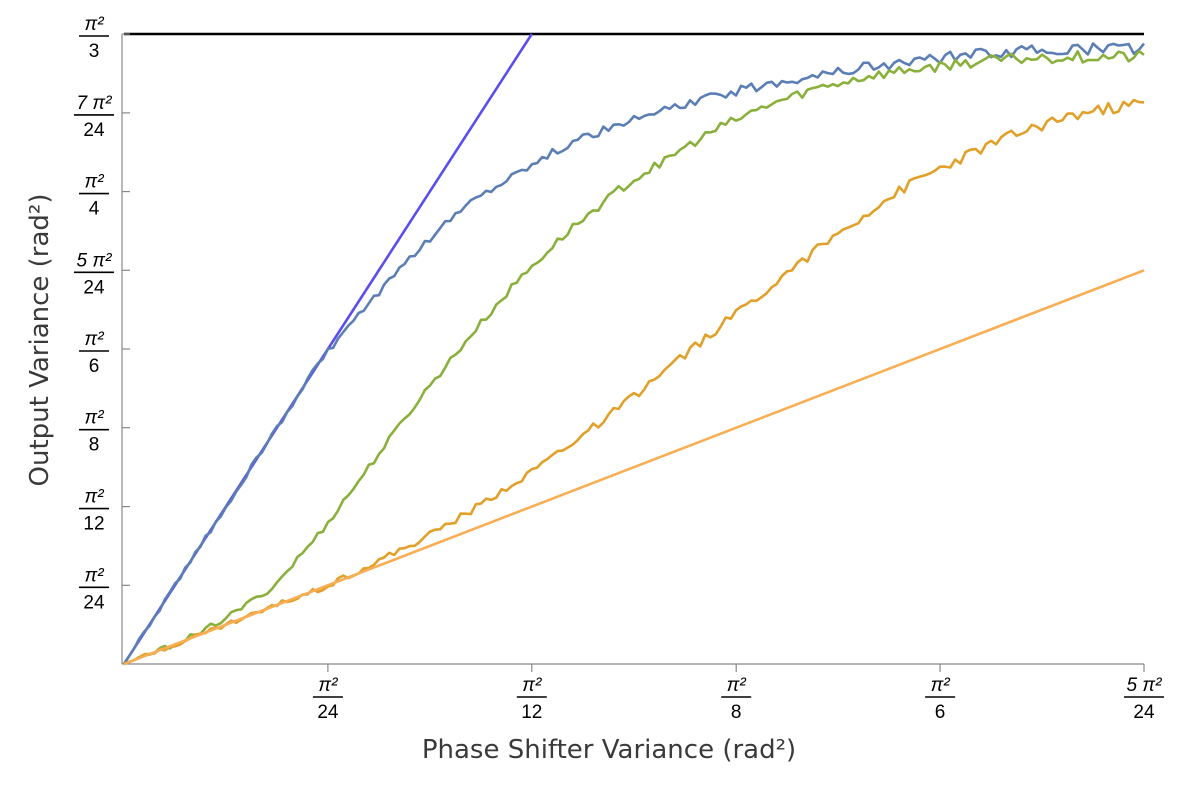  Describe the element at coordinates (94, 497) in the screenshot. I see `y-tick-1-numerator: π²` at that location.